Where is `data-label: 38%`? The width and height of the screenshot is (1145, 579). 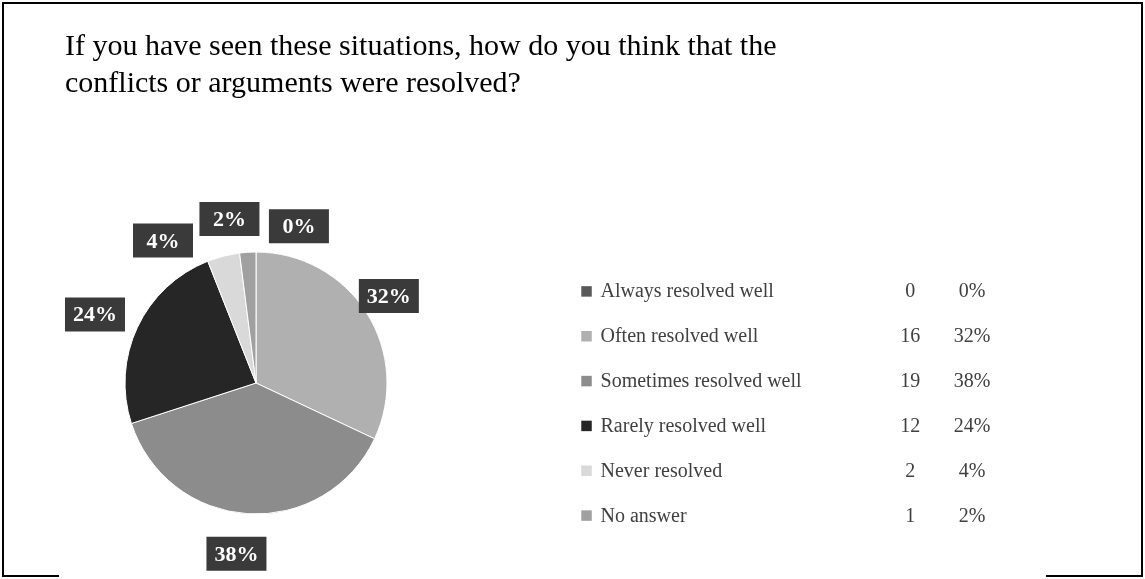 data-label: 38% is located at coordinates (236, 553).